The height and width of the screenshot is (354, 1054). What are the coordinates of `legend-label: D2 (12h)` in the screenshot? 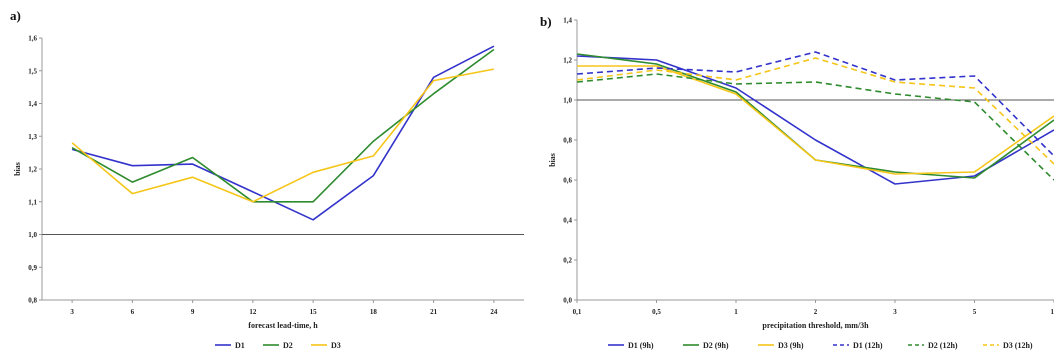 It's located at (943, 345).